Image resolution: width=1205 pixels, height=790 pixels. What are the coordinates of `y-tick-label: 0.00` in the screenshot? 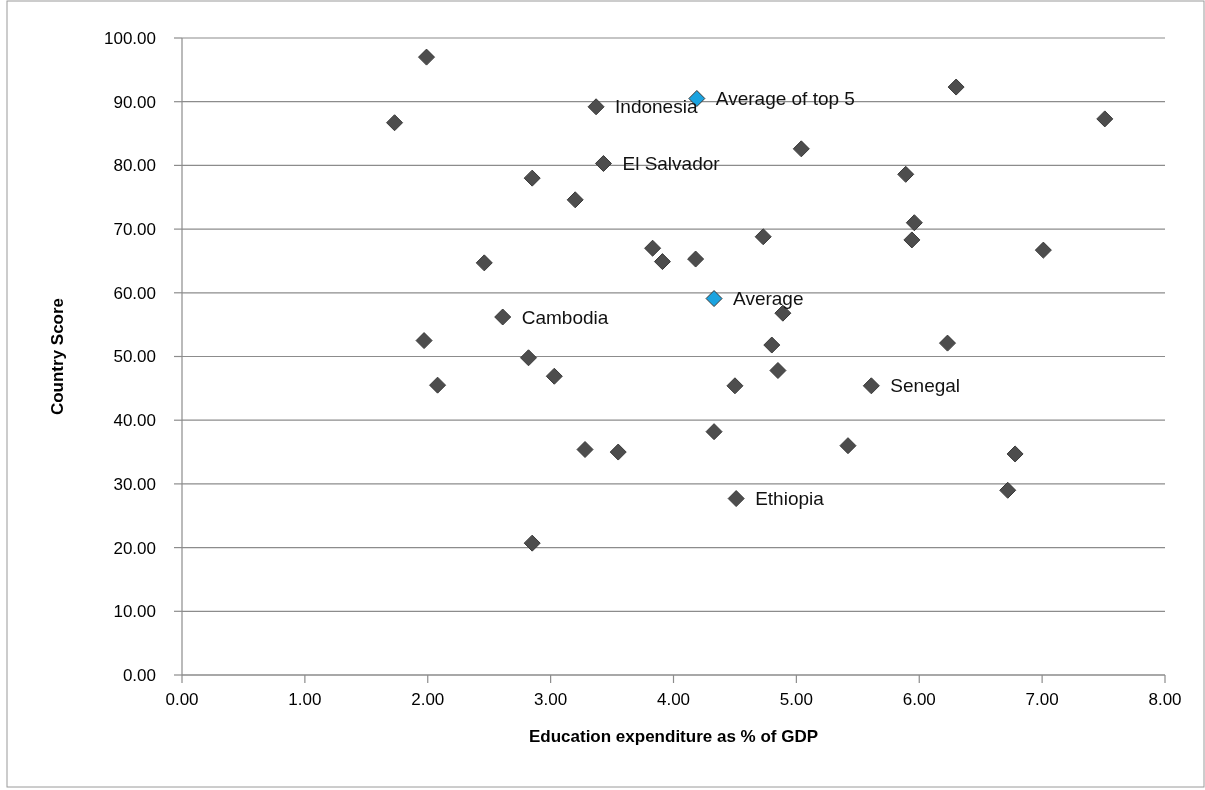 It's located at (139, 675).